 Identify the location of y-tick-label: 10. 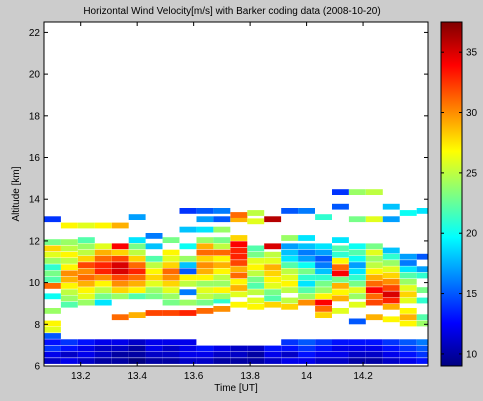
(35, 283).